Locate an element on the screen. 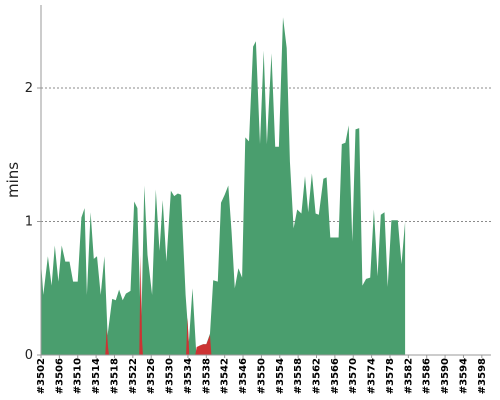 This screenshot has height=400, width=500. x-tick-label: #3502 is located at coordinates (41, 376).